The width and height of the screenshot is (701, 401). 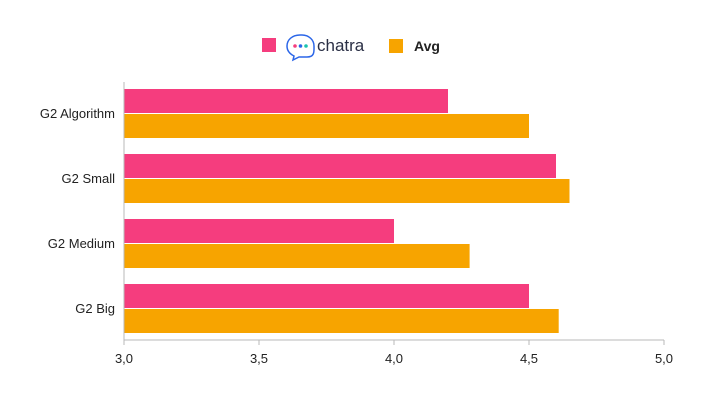 I want to click on bar-avg-g2-big, so click(x=341, y=321).